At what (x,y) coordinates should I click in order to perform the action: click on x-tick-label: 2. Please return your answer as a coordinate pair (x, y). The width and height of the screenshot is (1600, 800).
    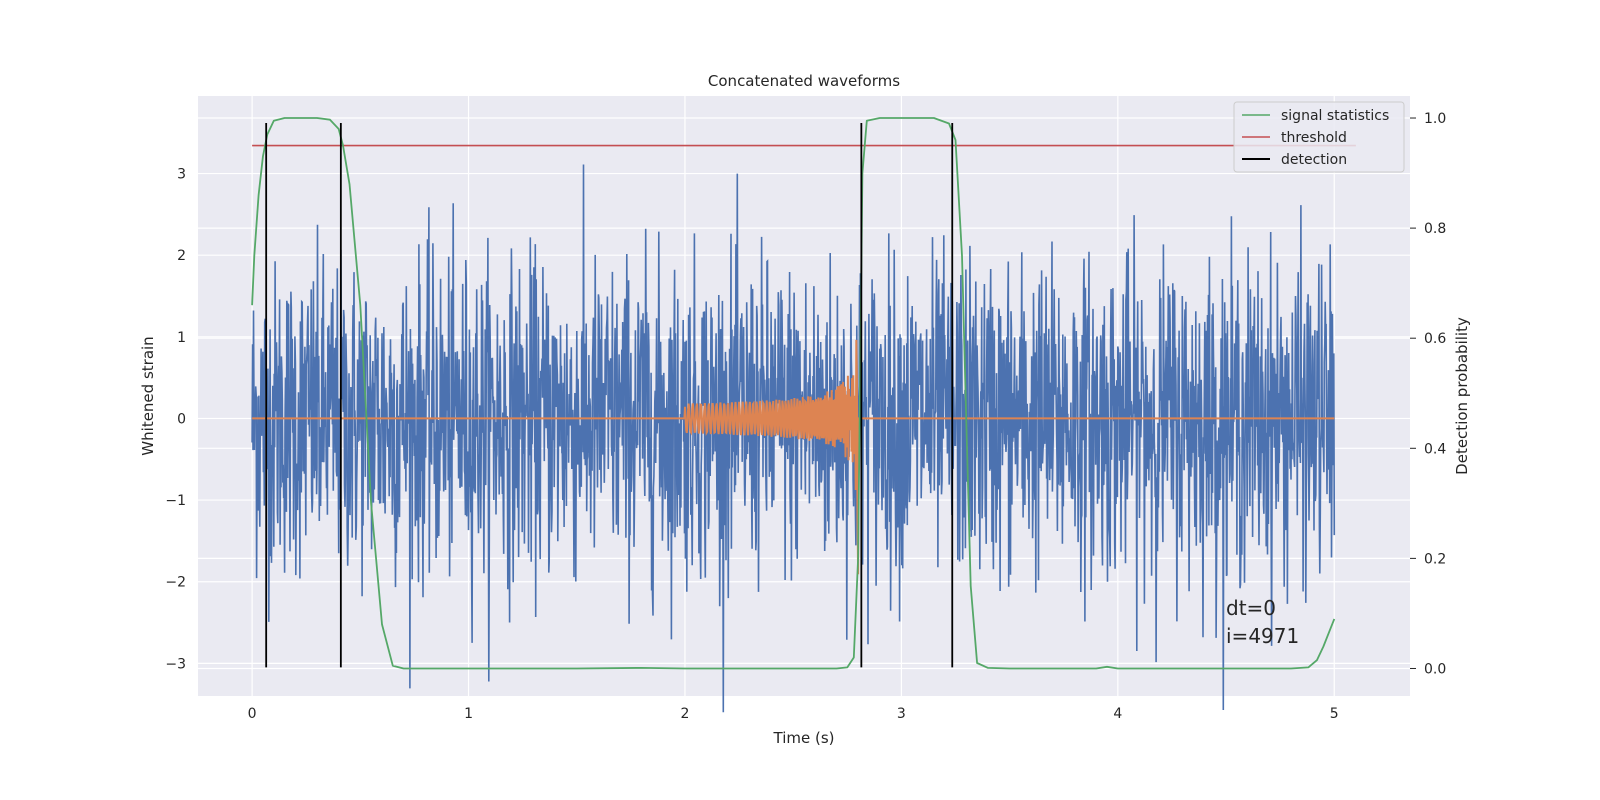
    Looking at the image, I should click on (685, 714).